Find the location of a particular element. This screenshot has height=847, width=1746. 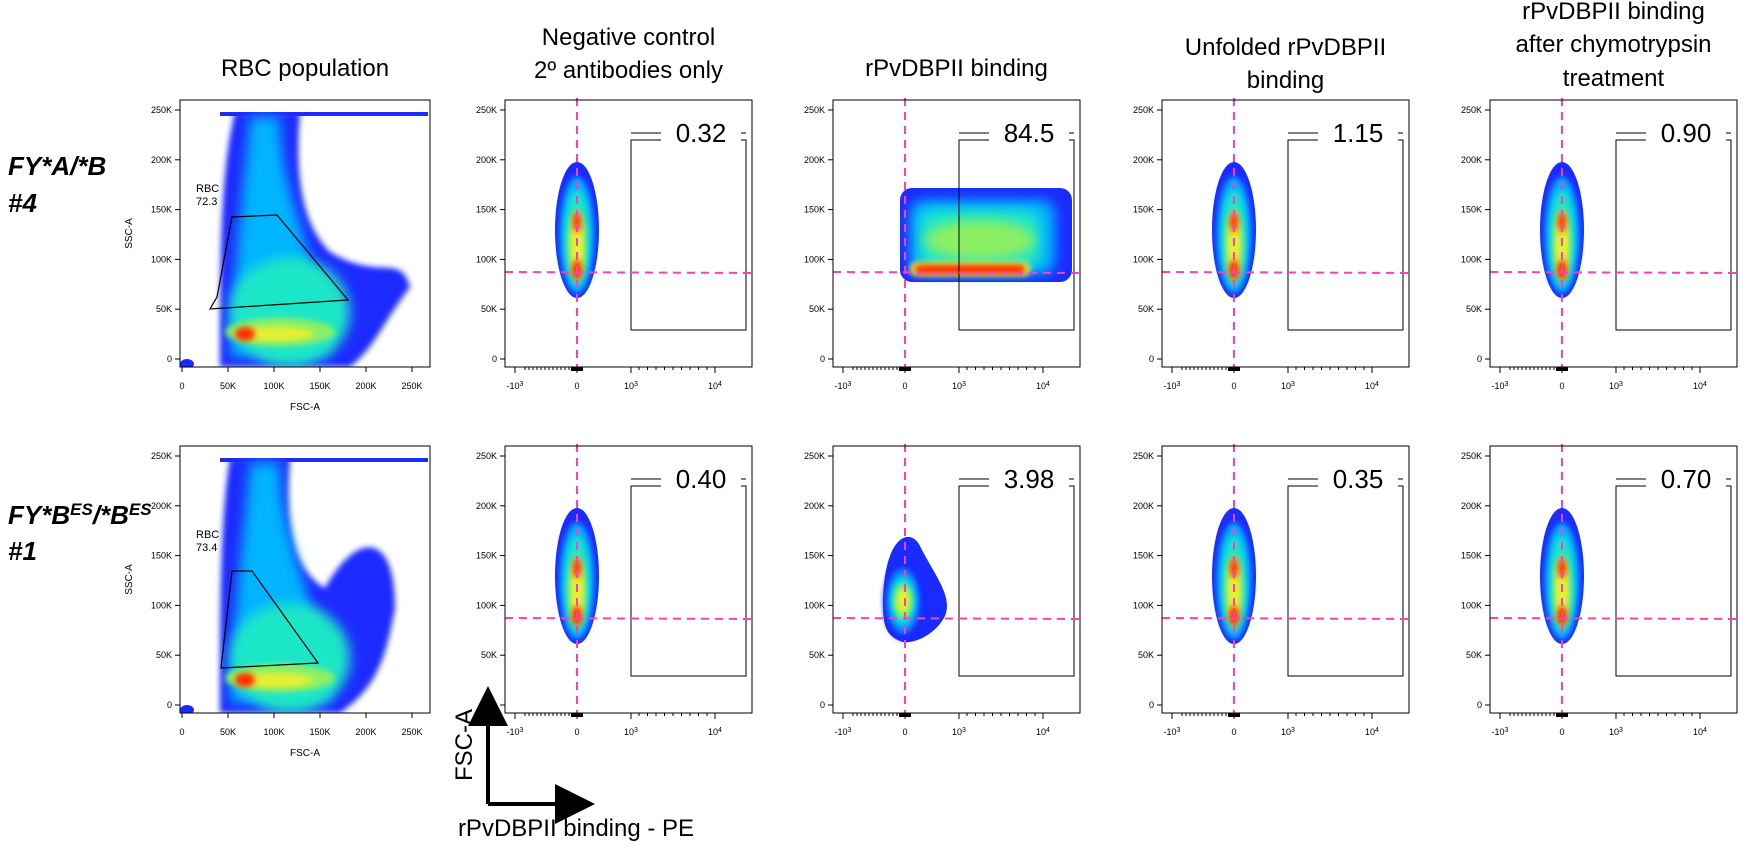

row-label-genotype-0: FY*A/*B is located at coordinates (57, 166).